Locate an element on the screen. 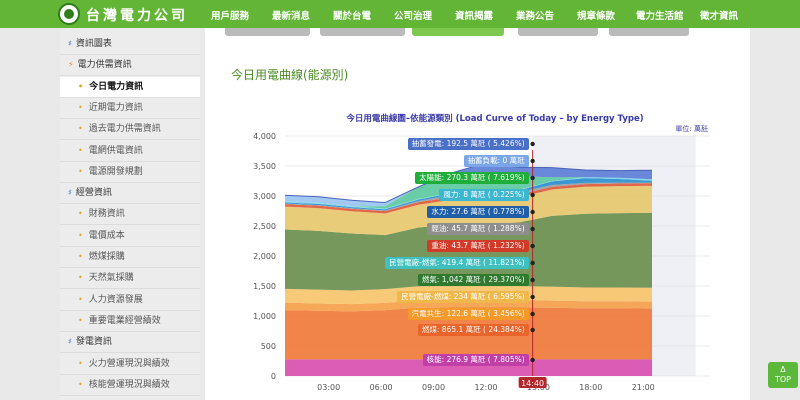 This screenshot has width=800, height=400. sidebar-item: • 燃煤採購 is located at coordinates (130, 257).